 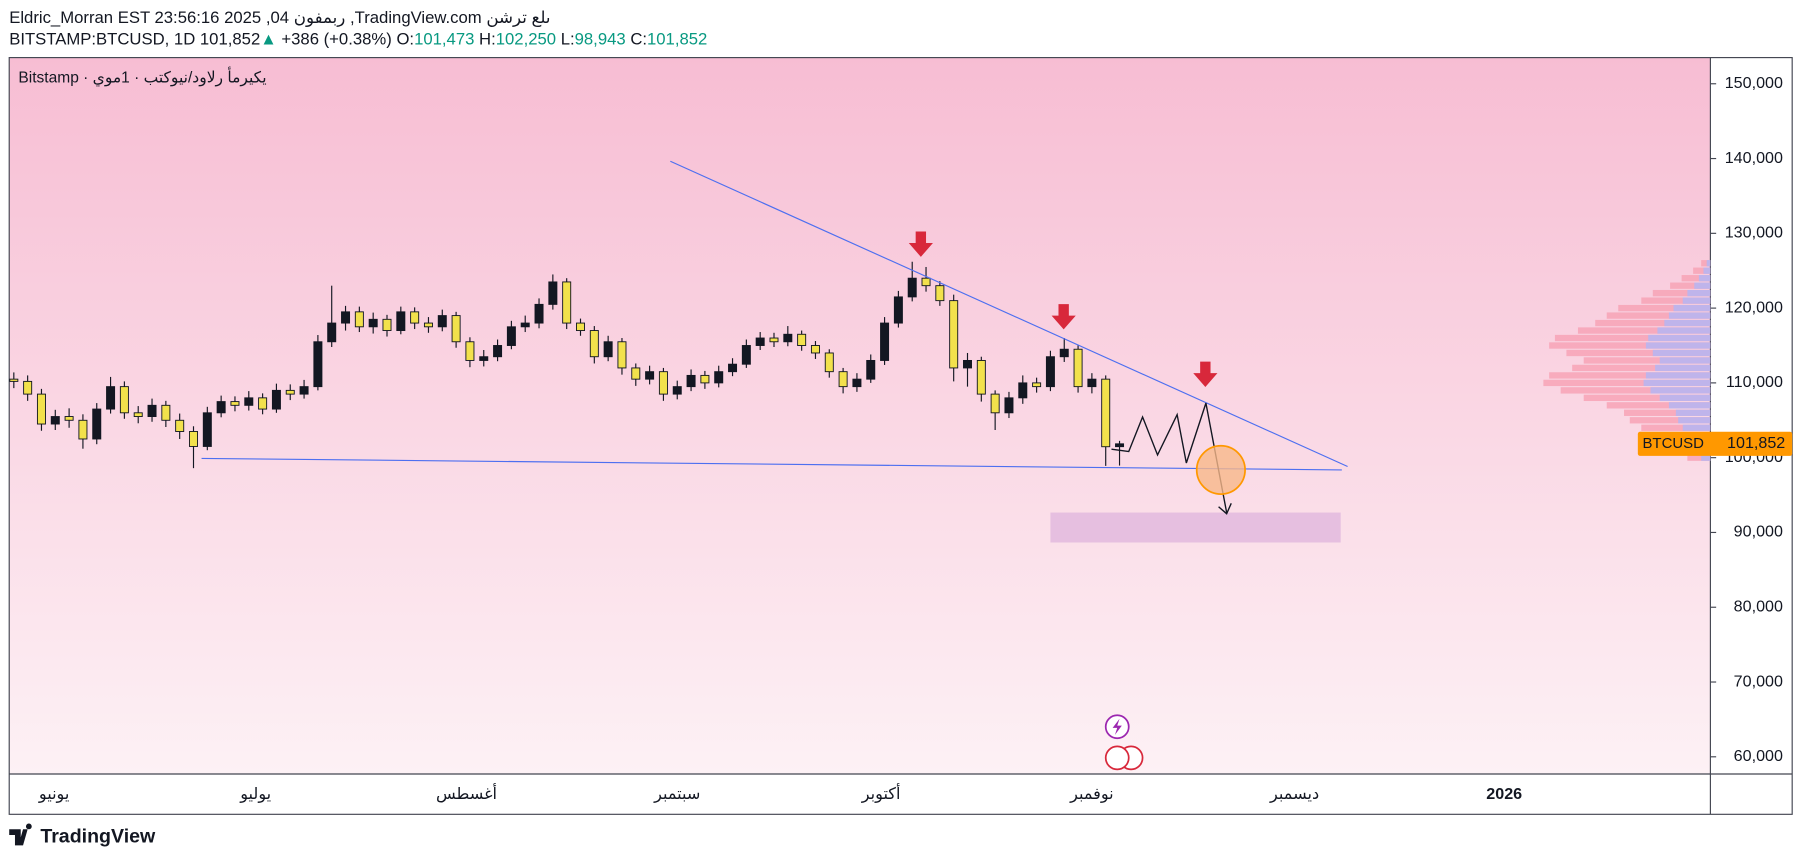 I want to click on y-tick-label: 150,000, so click(x=1754, y=83).